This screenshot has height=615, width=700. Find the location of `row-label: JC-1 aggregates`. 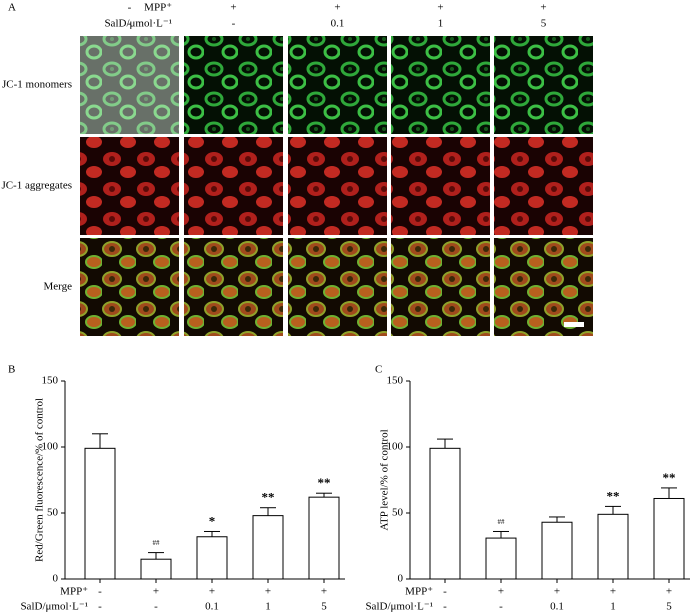

row-label: JC-1 aggregates is located at coordinates (36, 186).